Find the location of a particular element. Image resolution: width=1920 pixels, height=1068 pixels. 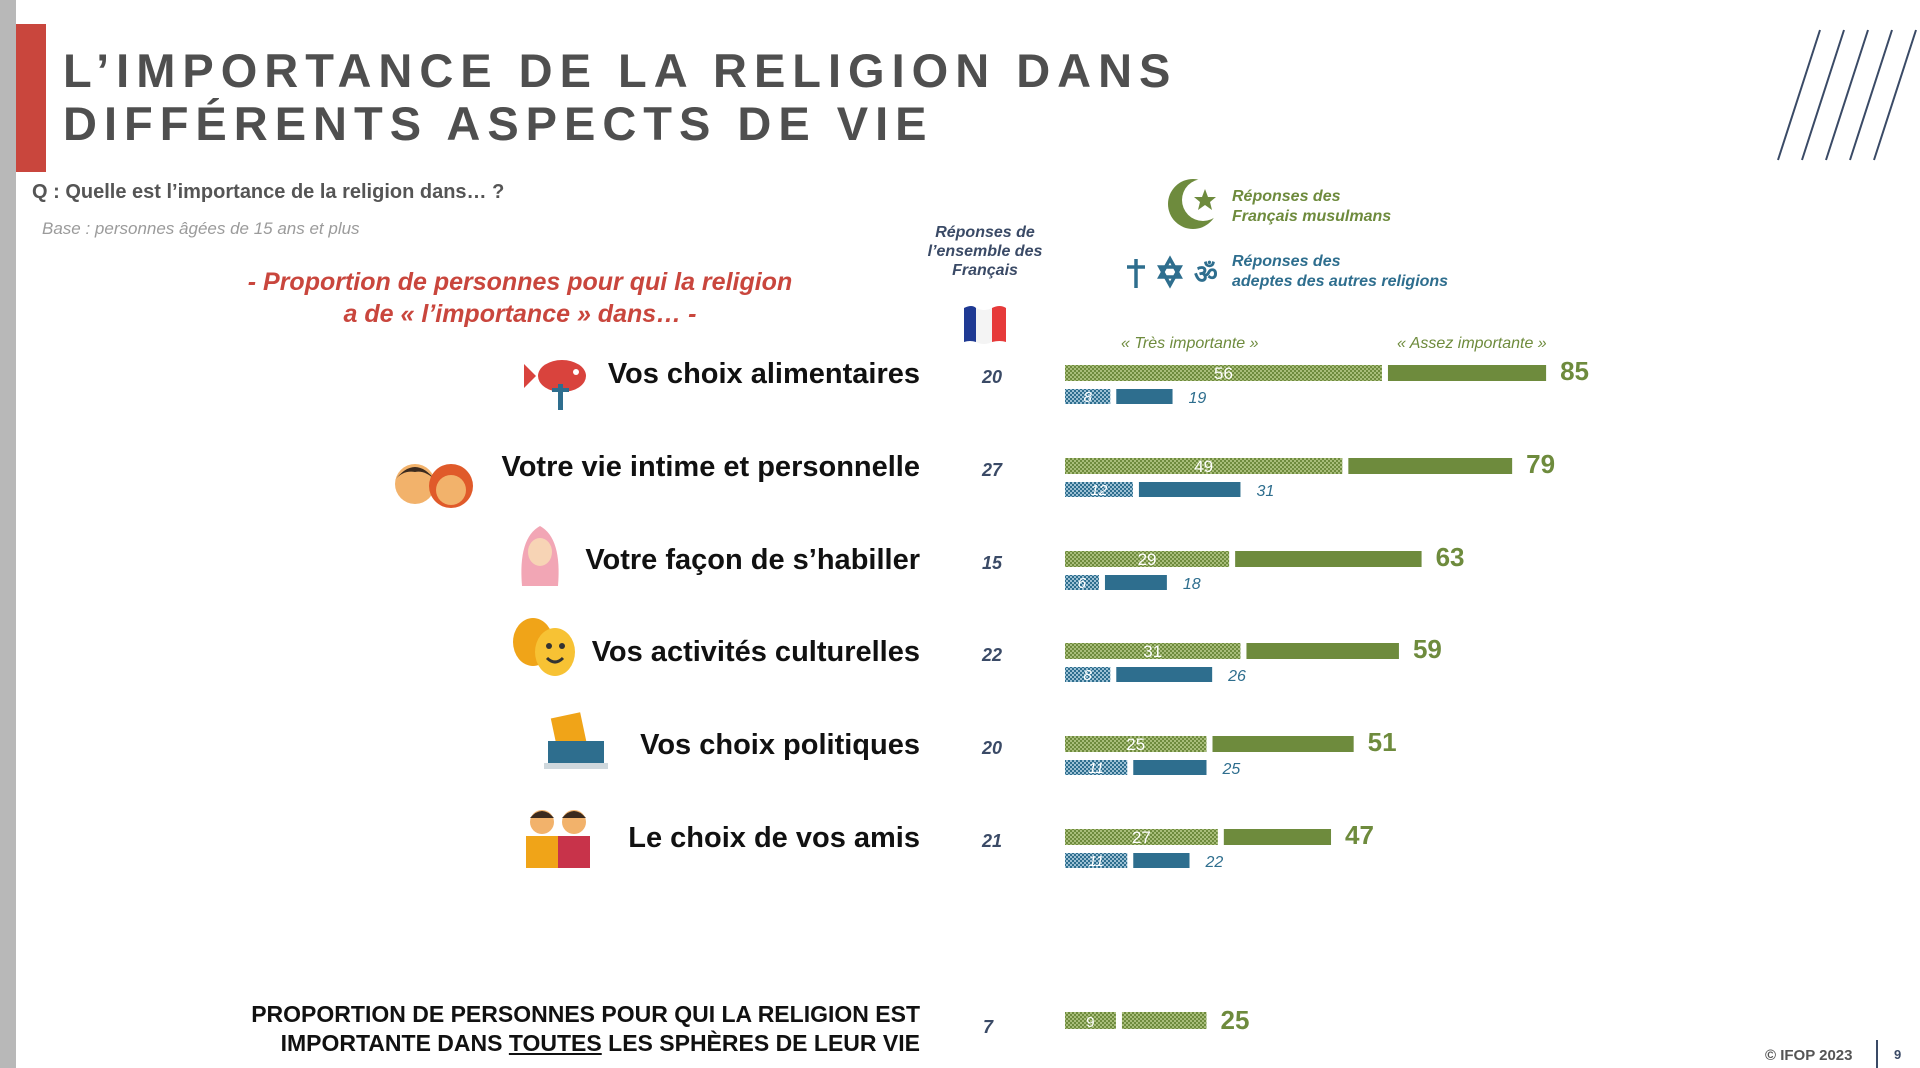

label-other-total-2: 31 is located at coordinates (1265, 491).